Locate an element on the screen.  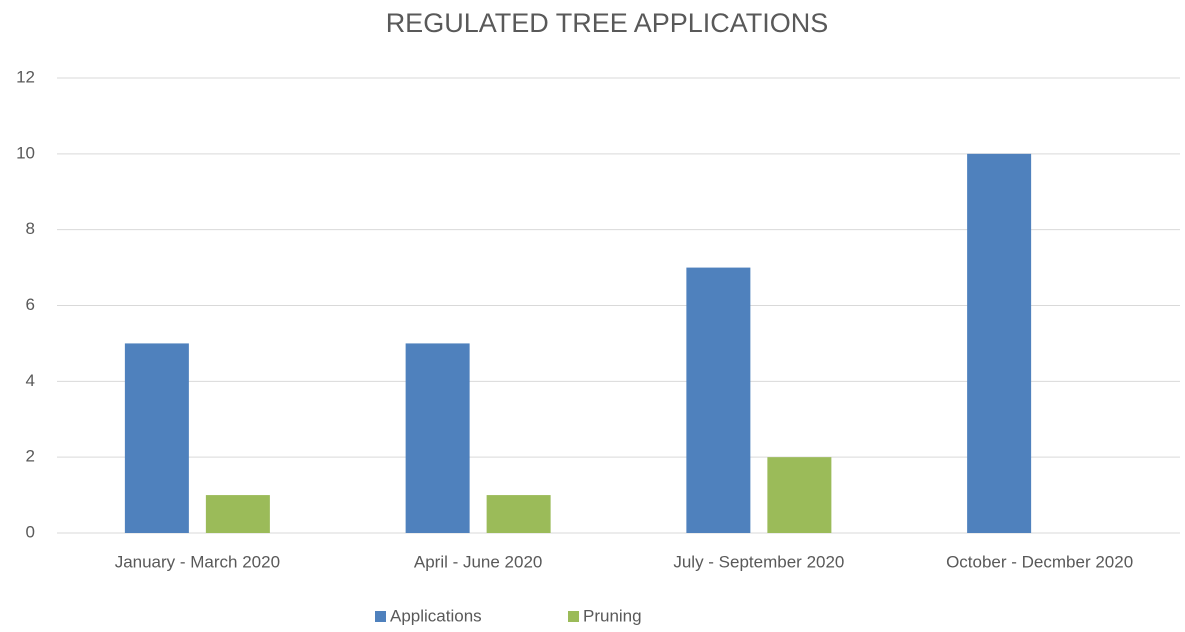
x-tick-label: July - September 2020 is located at coordinates (758, 561).